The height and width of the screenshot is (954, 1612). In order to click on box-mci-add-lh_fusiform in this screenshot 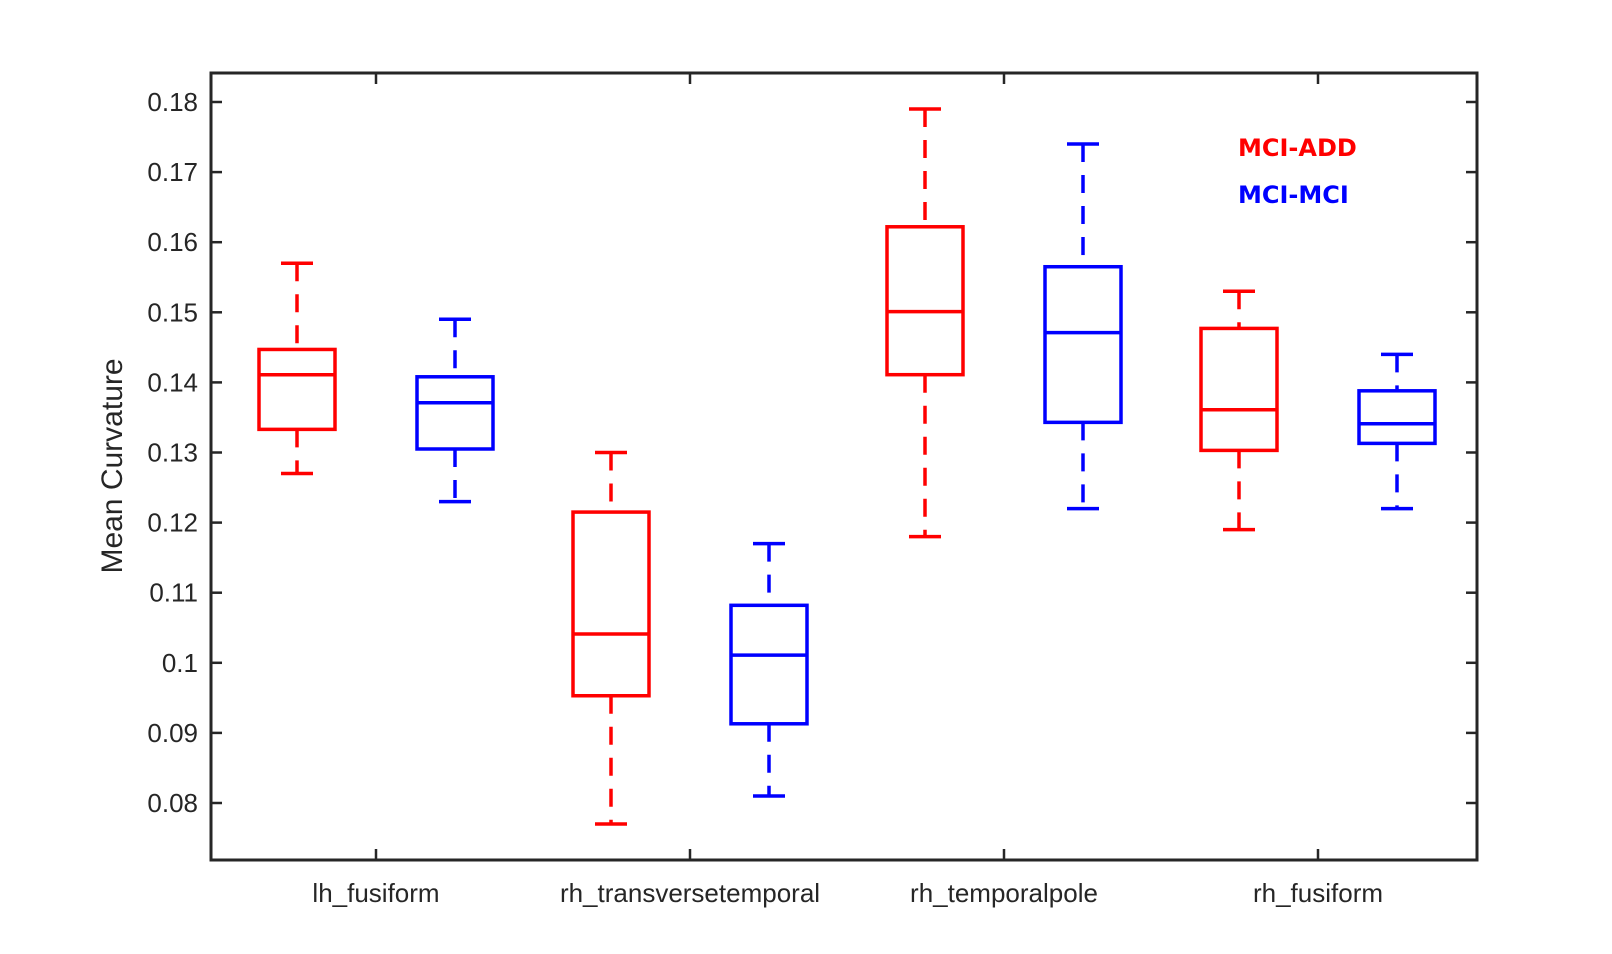, I will do `click(297, 368)`.